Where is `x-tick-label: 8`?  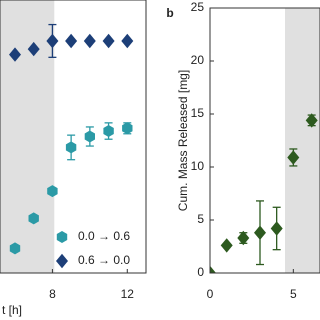
x-tick-label: 8 is located at coordinates (52, 294).